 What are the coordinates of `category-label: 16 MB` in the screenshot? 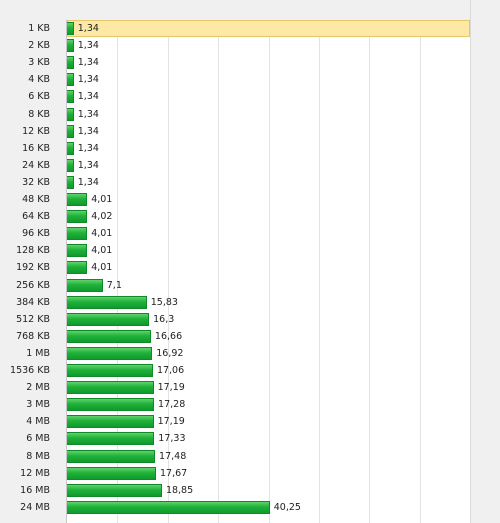 It's located at (35, 490).